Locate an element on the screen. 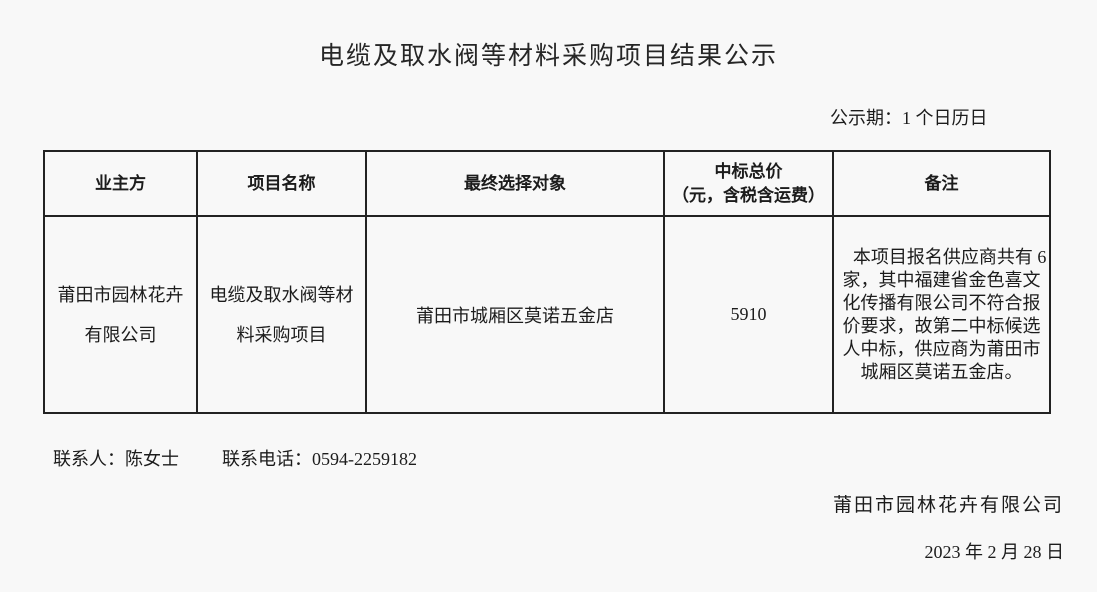  contact-line: 联系人：陈女士 联系电话：0594-2259182 is located at coordinates (235, 458).